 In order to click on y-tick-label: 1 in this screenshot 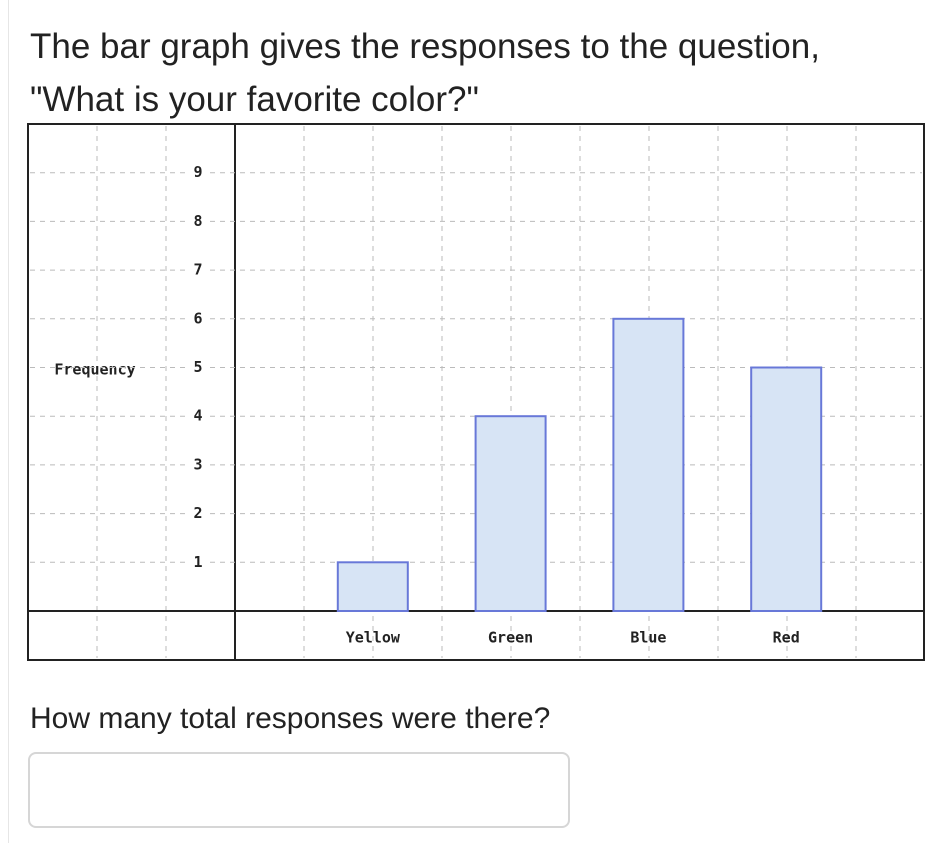, I will do `click(197, 562)`.